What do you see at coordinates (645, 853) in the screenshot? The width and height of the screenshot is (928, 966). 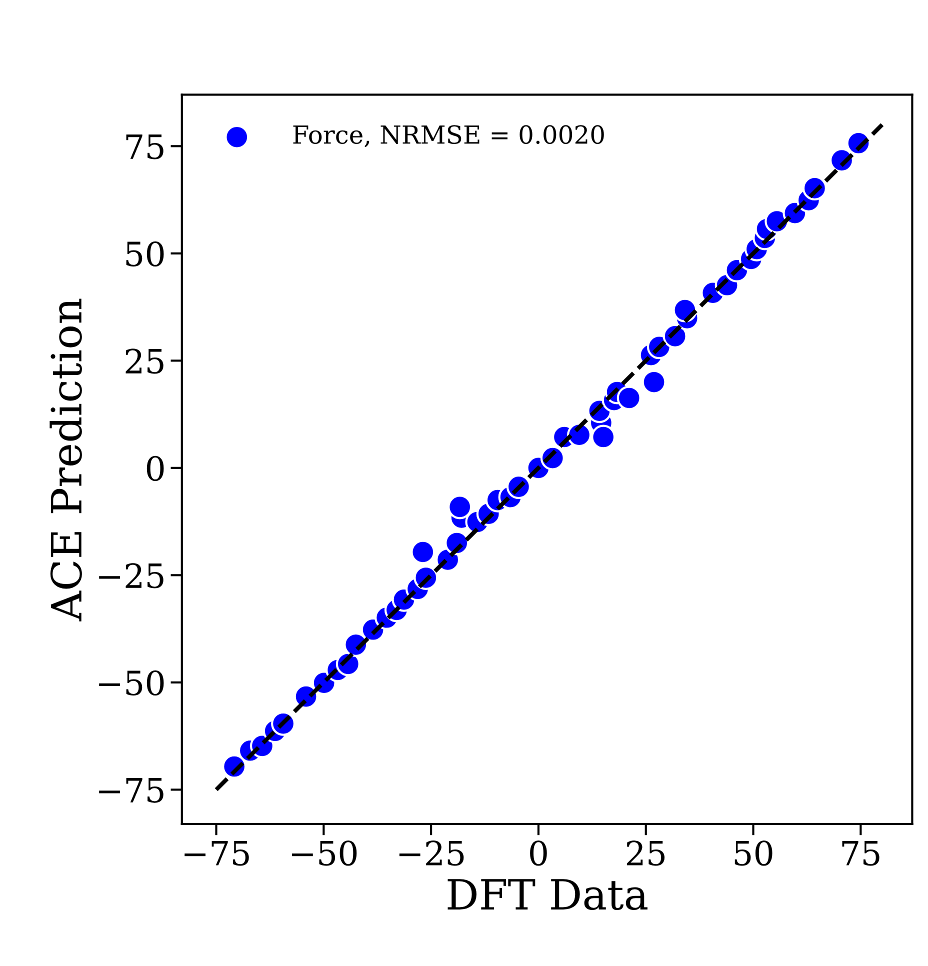 I see `x-tick-label: 25` at bounding box center [645, 853].